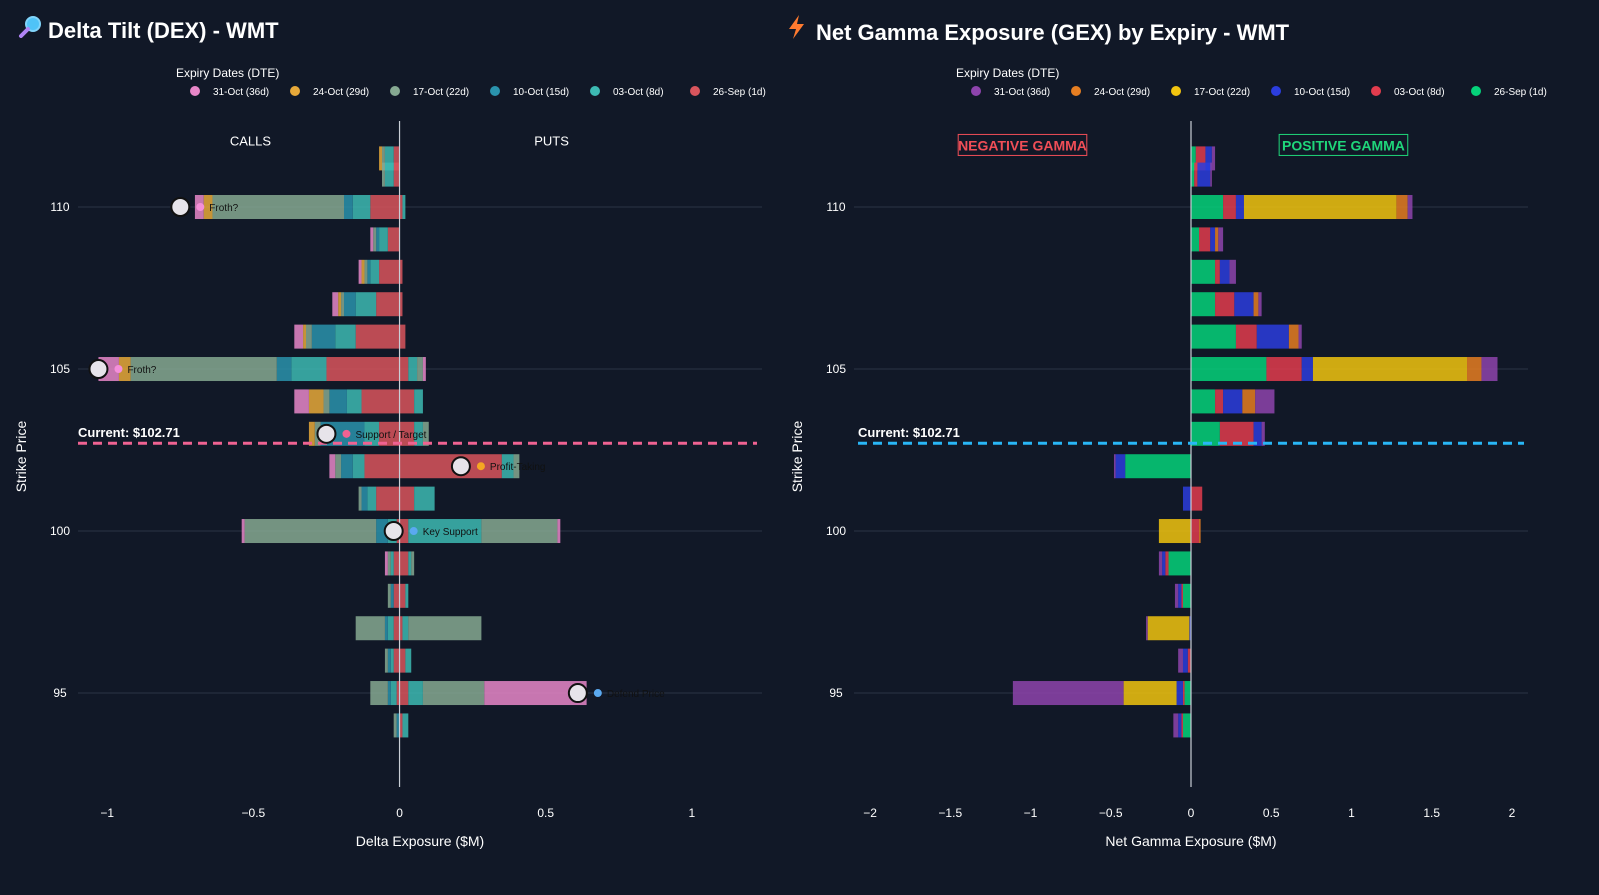 The image size is (1599, 895). Describe the element at coordinates (1222, 92) in the screenshot. I see `legend-item: 17-Oct (22d)` at that location.